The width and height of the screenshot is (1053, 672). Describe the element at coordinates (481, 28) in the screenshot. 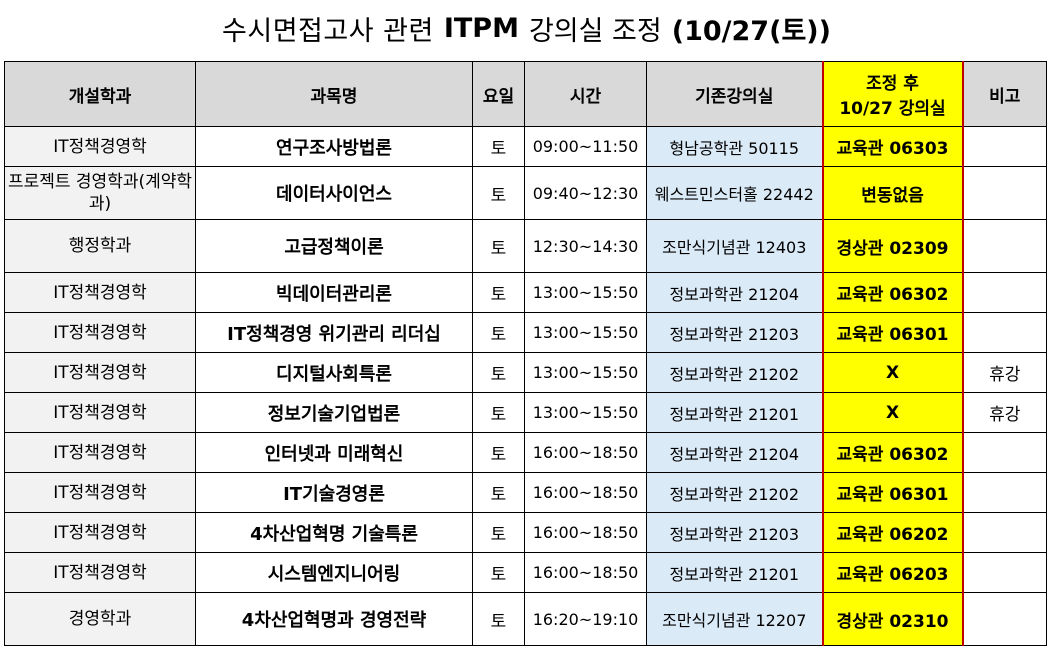

I see `title-program: ITPM` at that location.